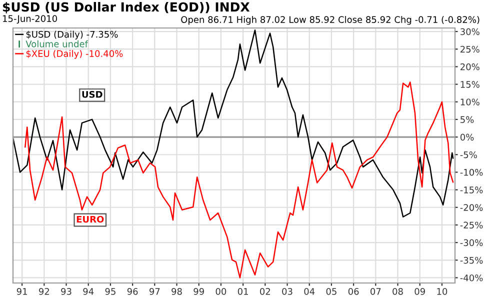  Describe the element at coordinates (442, 291) in the screenshot. I see `x-tick-label: 10` at that location.